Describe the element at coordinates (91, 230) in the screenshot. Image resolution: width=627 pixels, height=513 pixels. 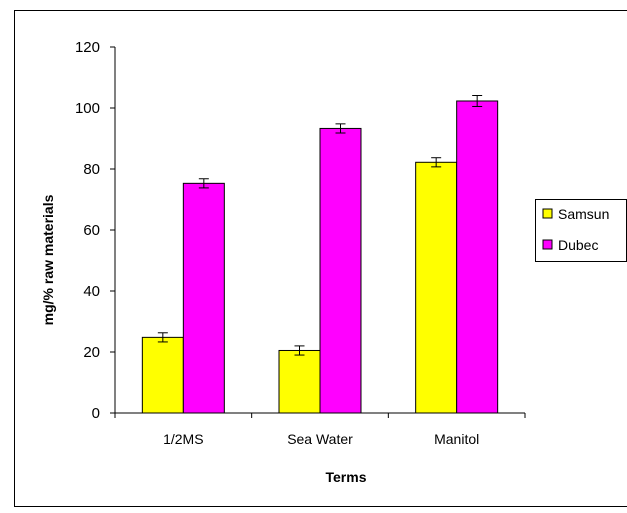
I see `y-tick-label: 60` at that location.